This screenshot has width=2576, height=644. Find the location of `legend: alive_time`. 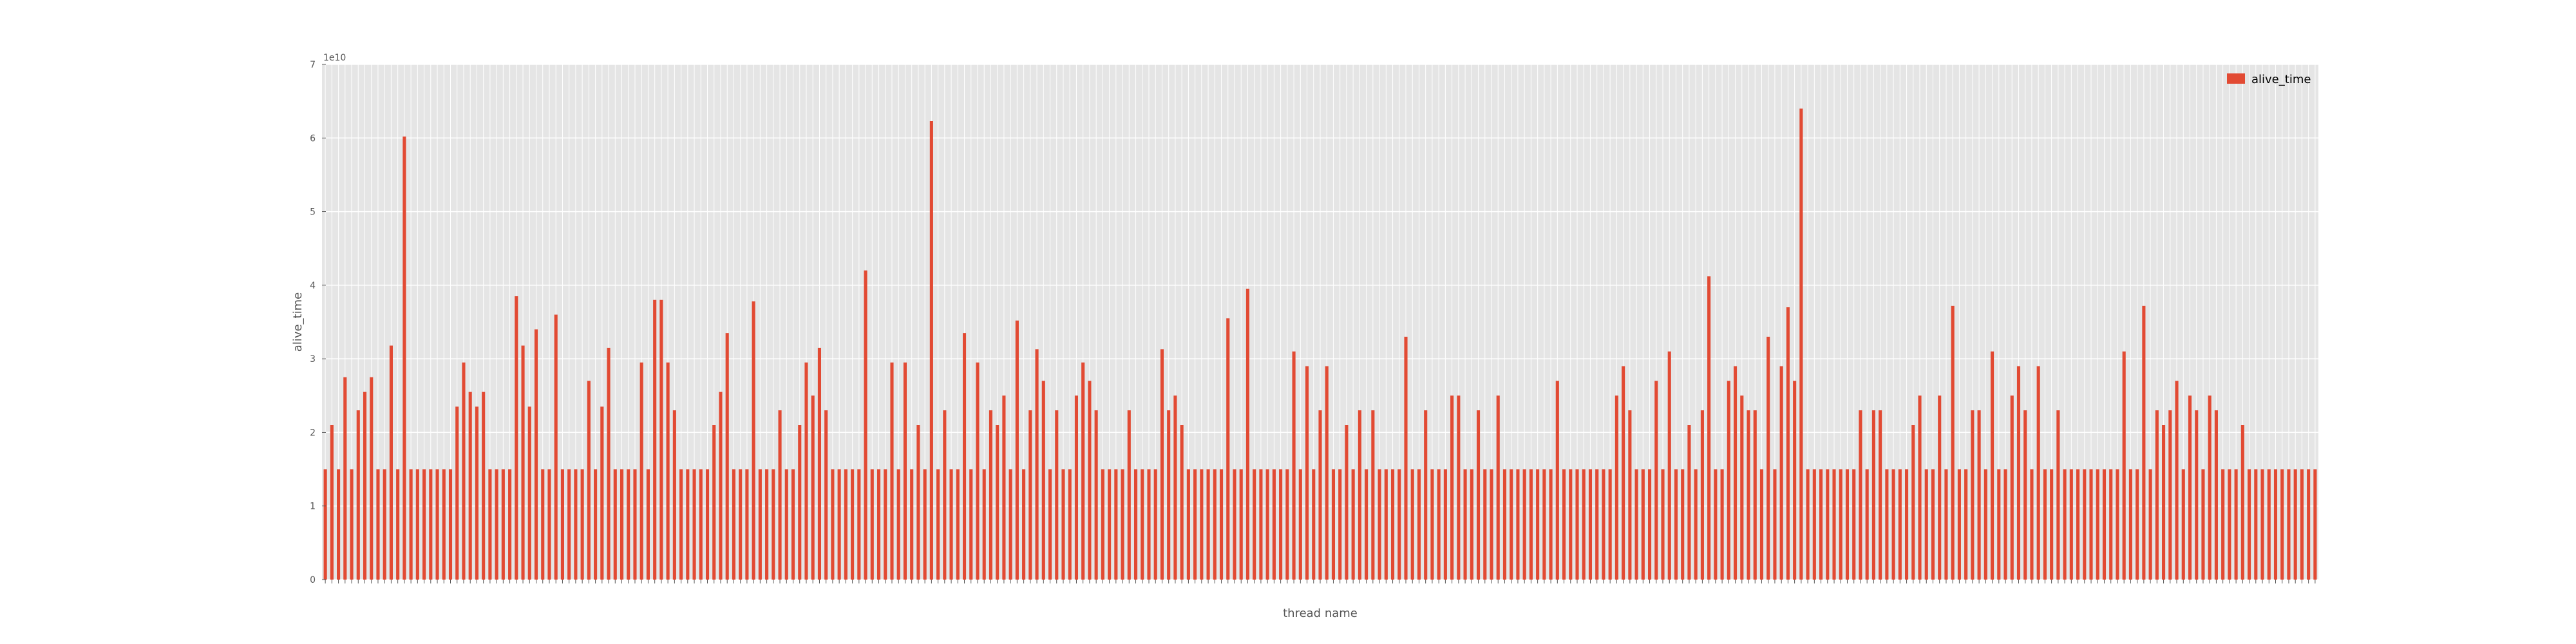

legend: alive_time is located at coordinates (2269, 79).